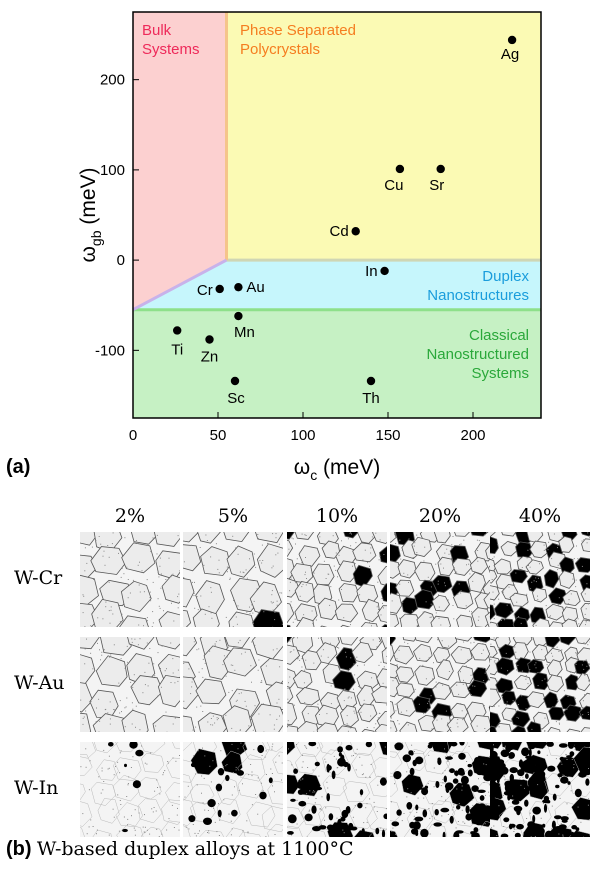 The image size is (591, 872). Describe the element at coordinates (90, 215) in the screenshot. I see `y-axis-title: ωgb (meV)` at that location.